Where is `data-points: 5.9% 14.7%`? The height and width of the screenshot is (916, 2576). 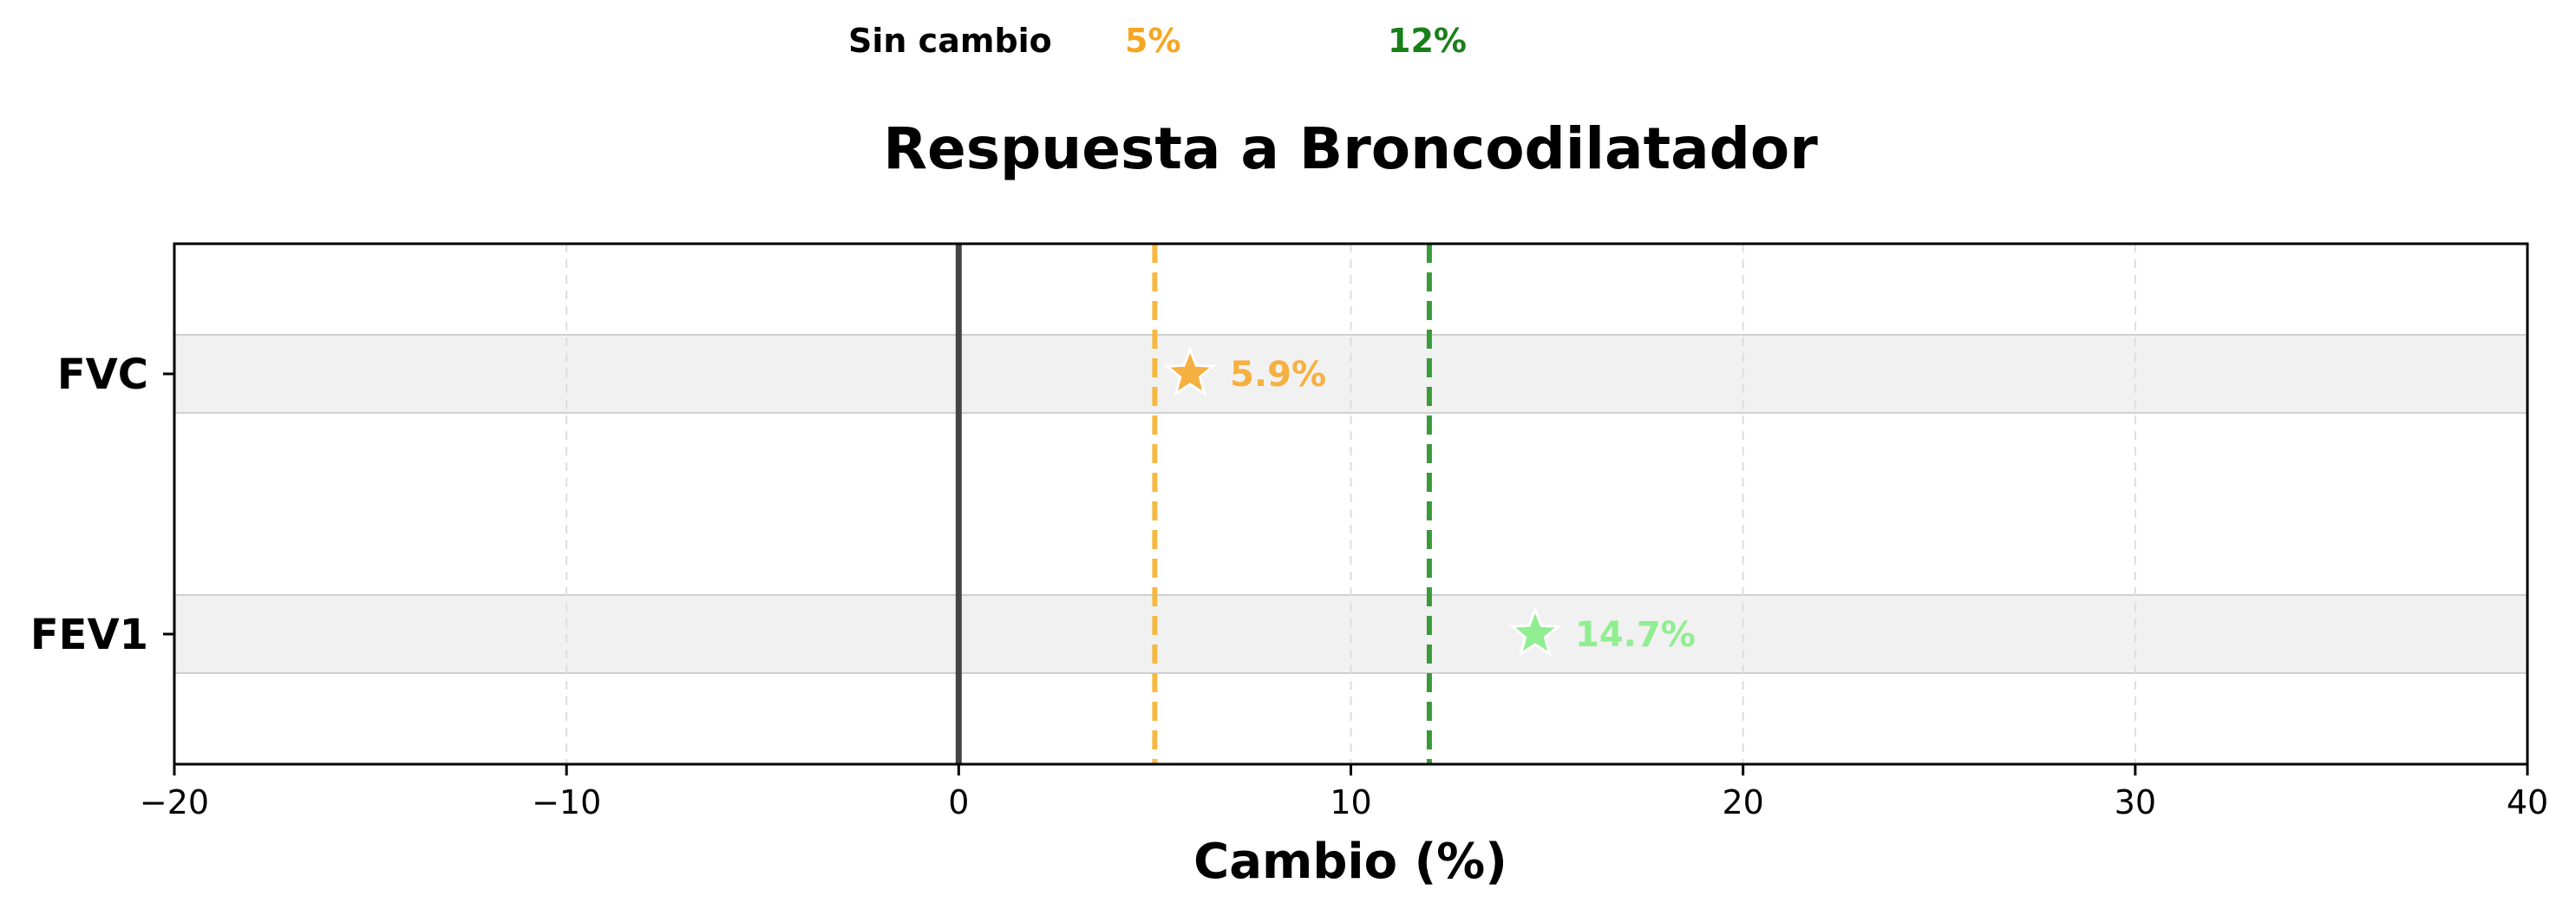 data-points: 5.9% 14.7% is located at coordinates (1429, 501).